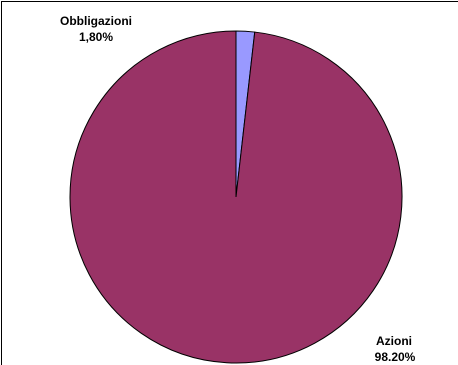 This screenshot has height=365, width=458. I want to click on slice-label-obbligazioni-value: 1,80%, so click(96, 37).